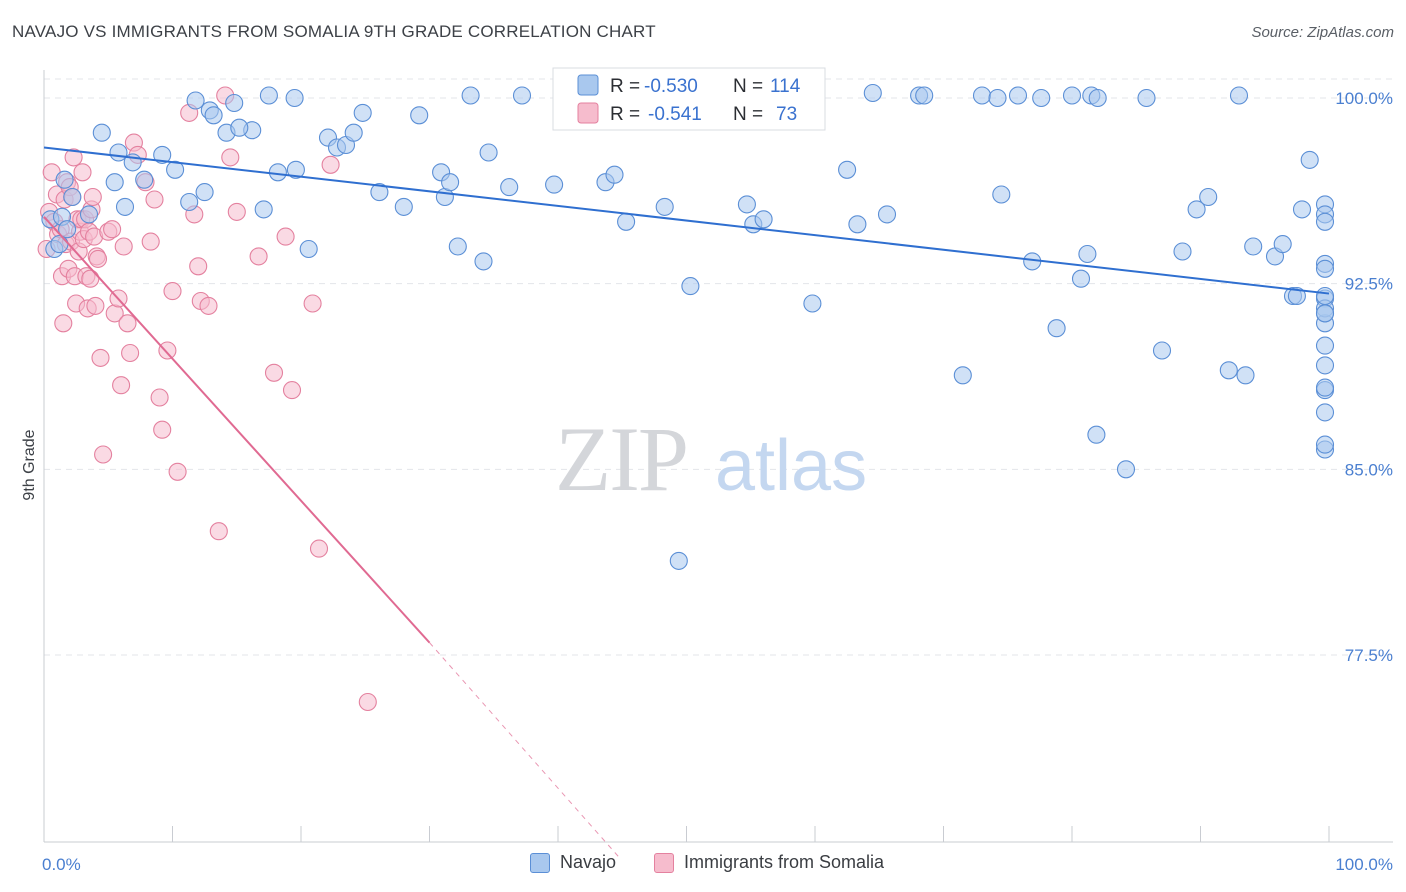 The height and width of the screenshot is (892, 1406). I want to click on stats-n-label-navajo: N =, so click(748, 86).